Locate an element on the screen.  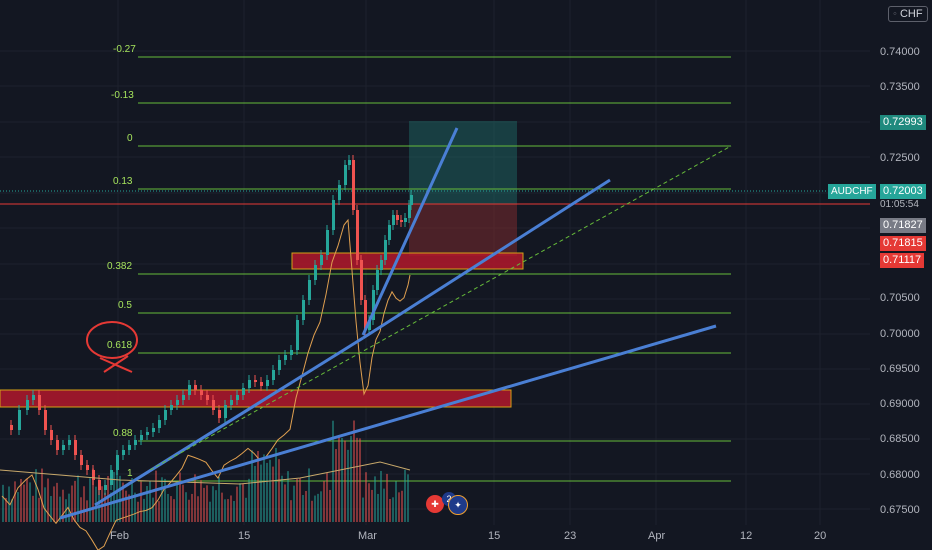
currency-label: CHF is located at coordinates (911, 14).